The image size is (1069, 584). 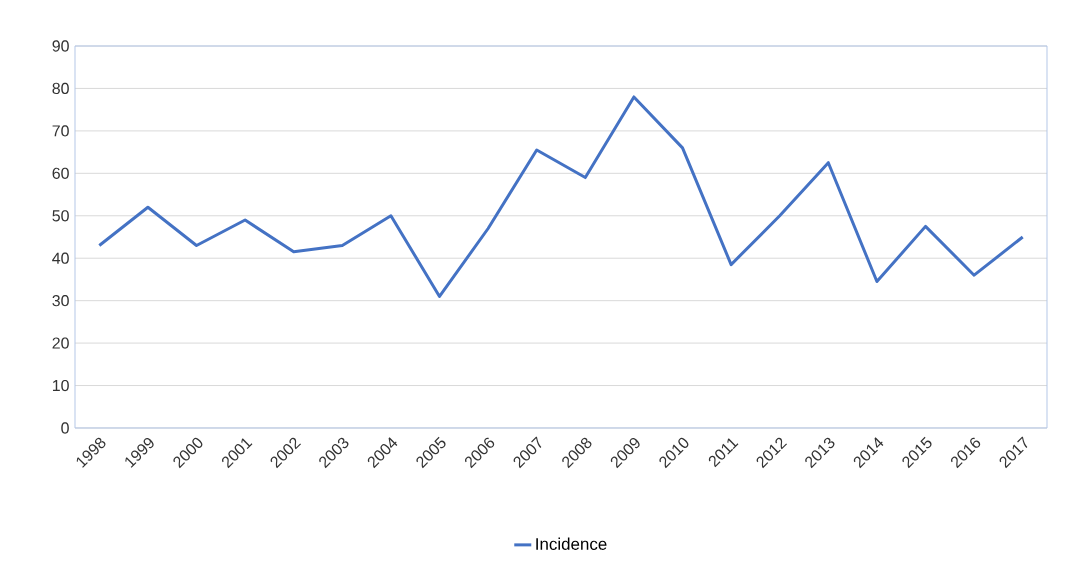 I want to click on y-tick-label: 60, so click(x=60, y=173).